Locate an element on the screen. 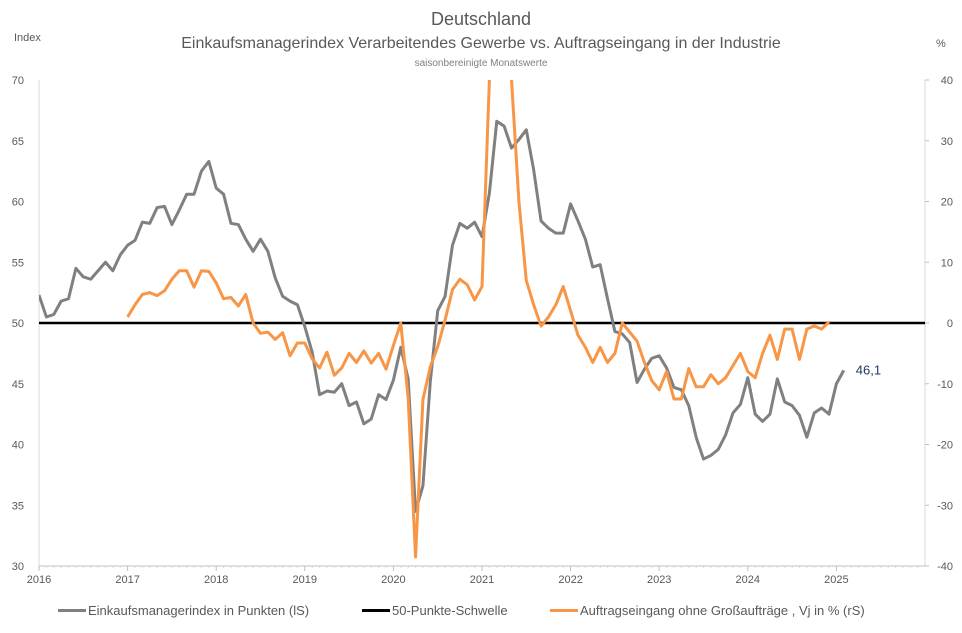 Image resolution: width=962 pixels, height=633 pixels. x-tick-label: 2022 is located at coordinates (570, 580).